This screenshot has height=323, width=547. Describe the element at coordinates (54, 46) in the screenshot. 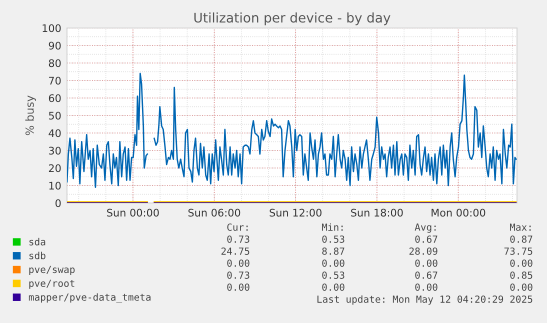

I see `y-tick-label: 90` at that location.